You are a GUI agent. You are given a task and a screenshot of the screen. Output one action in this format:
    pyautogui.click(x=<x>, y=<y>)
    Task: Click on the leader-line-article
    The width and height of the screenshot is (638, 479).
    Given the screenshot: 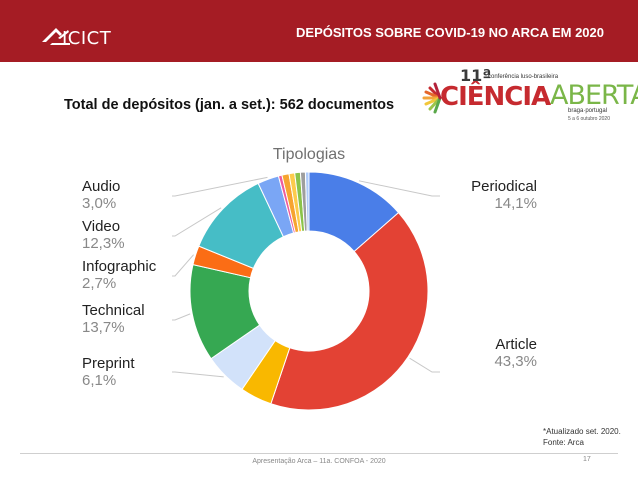 What is the action you would take?
    pyautogui.click(x=424, y=365)
    